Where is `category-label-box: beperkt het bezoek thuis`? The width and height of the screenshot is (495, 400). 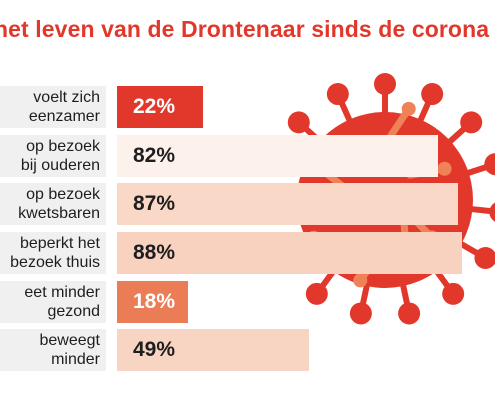
category-label-box: beperkt het bezoek thuis is located at coordinates (53, 253).